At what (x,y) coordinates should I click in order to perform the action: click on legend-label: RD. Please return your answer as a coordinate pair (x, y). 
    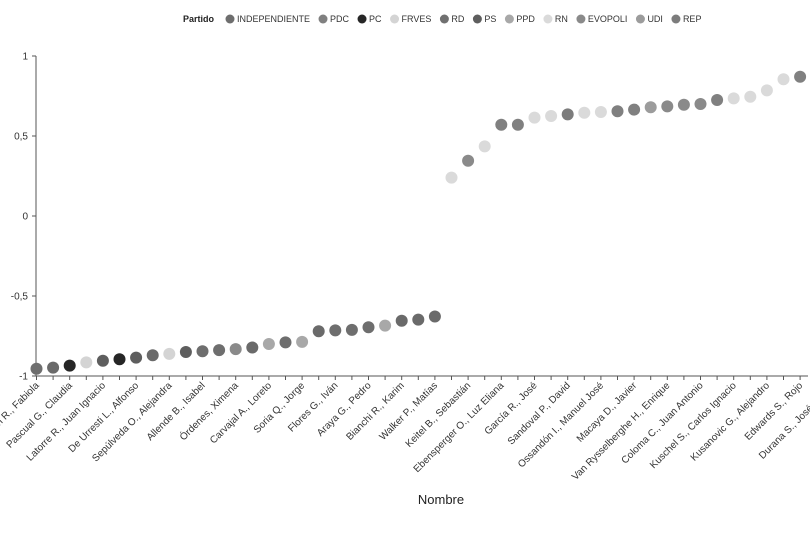
    Looking at the image, I should click on (457, 19).